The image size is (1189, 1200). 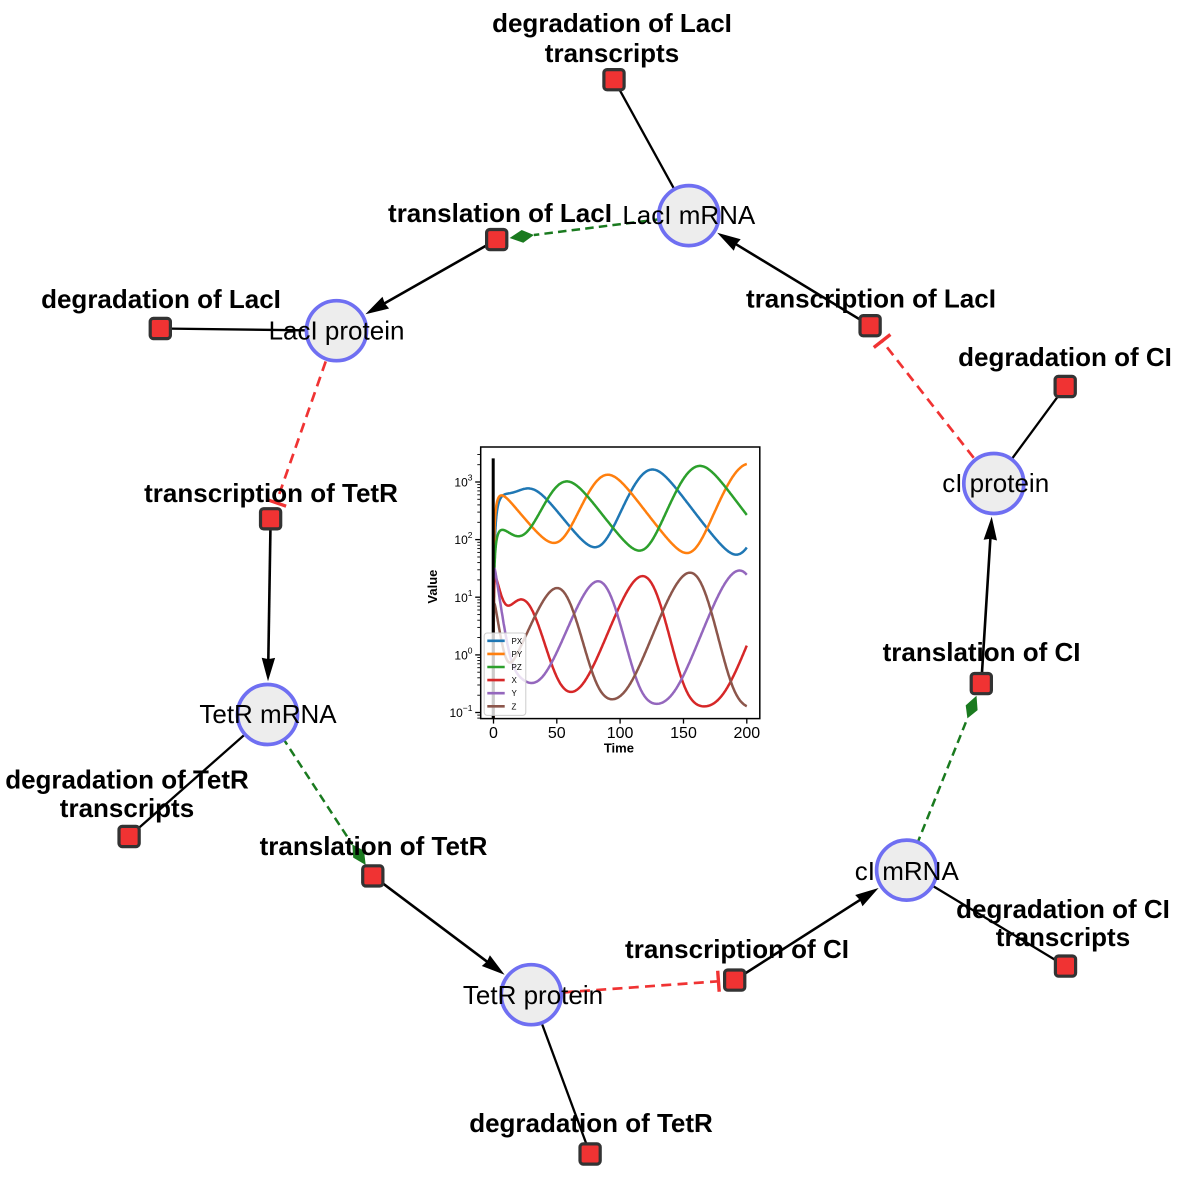 I want to click on svg-text: 150, so click(x=683, y=733).